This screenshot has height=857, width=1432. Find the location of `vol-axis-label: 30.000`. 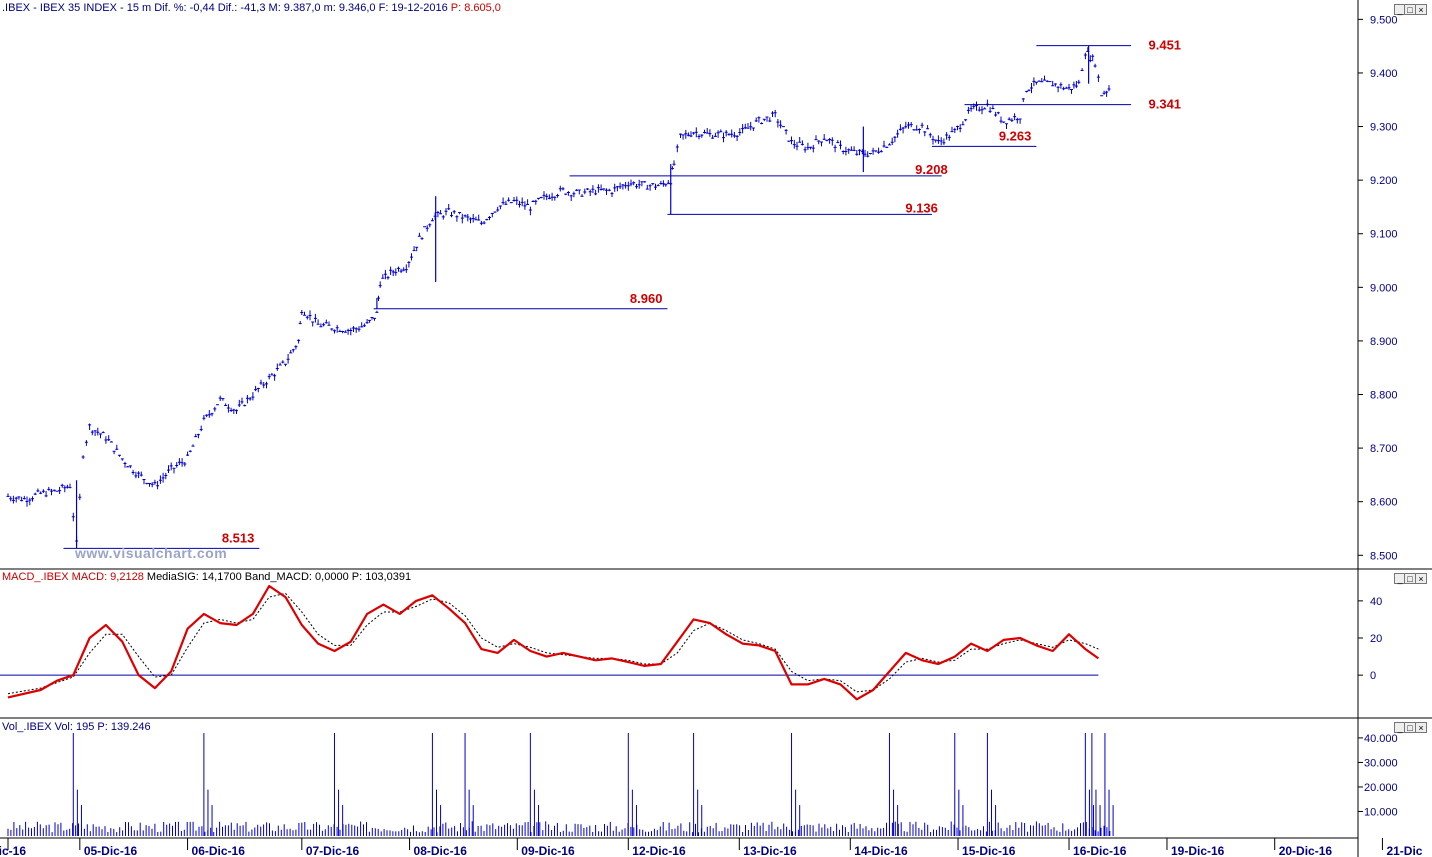

vol-axis-label: 30.000 is located at coordinates (1381, 763).